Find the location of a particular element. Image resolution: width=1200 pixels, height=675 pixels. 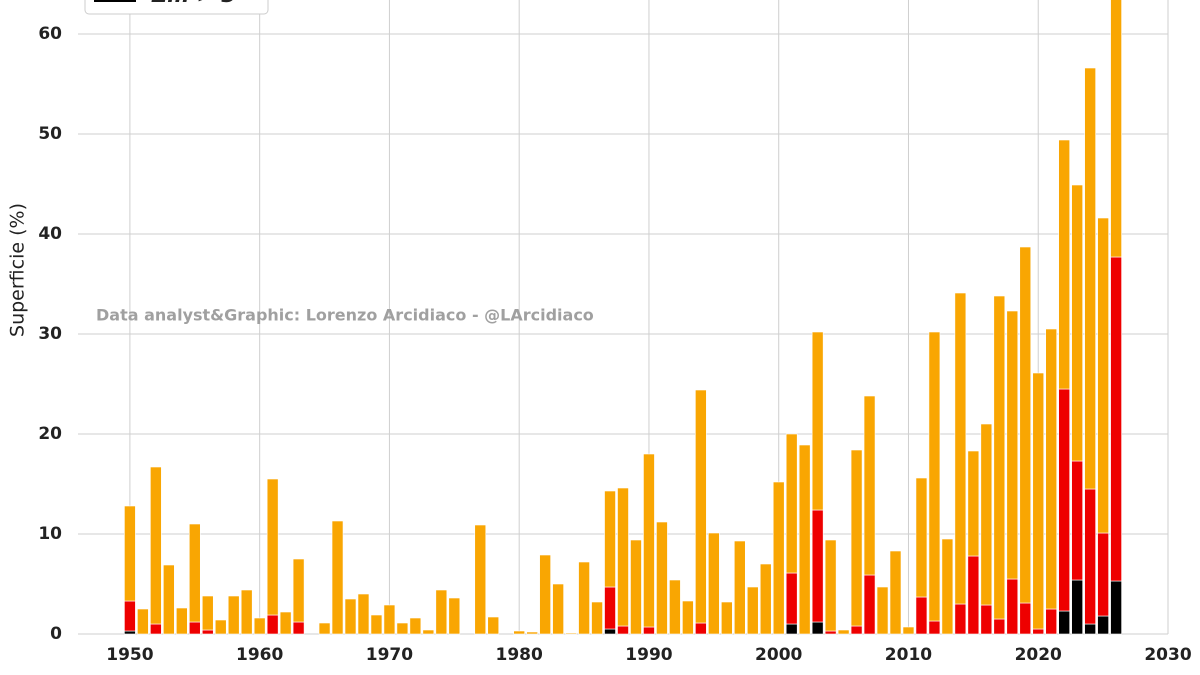

legend-box is located at coordinates (176, 7).